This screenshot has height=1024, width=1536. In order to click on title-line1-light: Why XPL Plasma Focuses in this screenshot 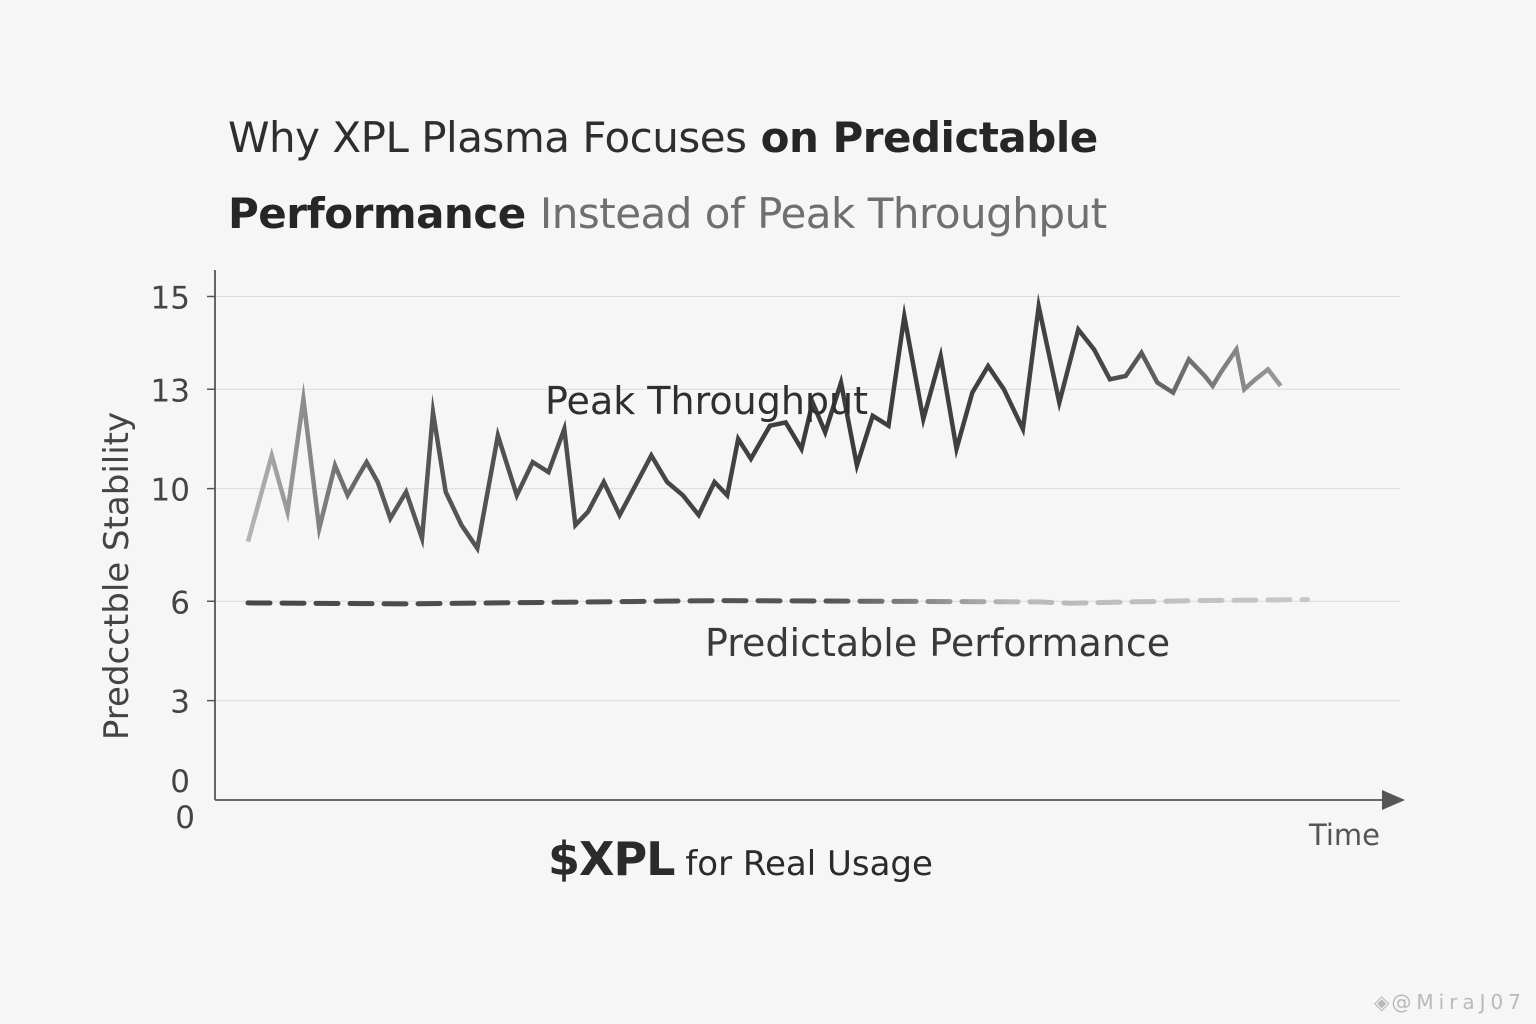, I will do `click(487, 137)`.